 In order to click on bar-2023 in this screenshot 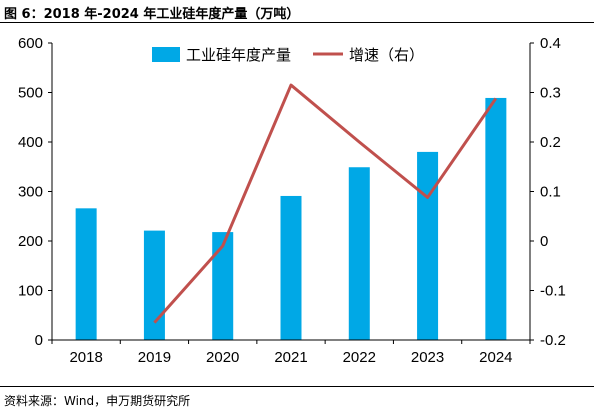, I will do `click(428, 245)`.